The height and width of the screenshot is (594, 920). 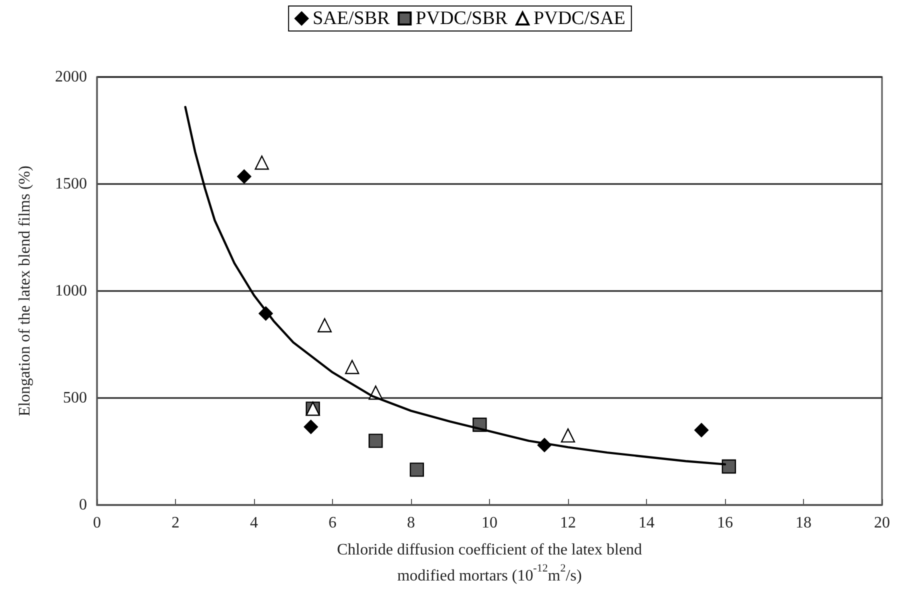 I want to click on legend-label: PVDC/SAE, so click(x=580, y=18).